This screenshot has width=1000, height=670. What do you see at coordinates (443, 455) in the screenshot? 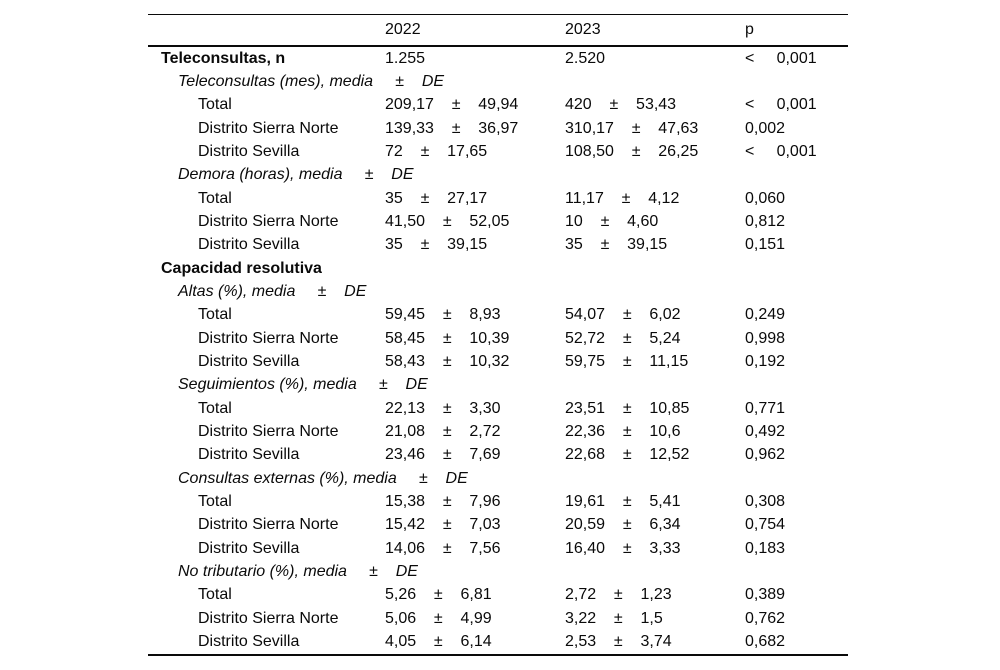
I see `value-2022: 23,46 ± 7,69` at bounding box center [443, 455].